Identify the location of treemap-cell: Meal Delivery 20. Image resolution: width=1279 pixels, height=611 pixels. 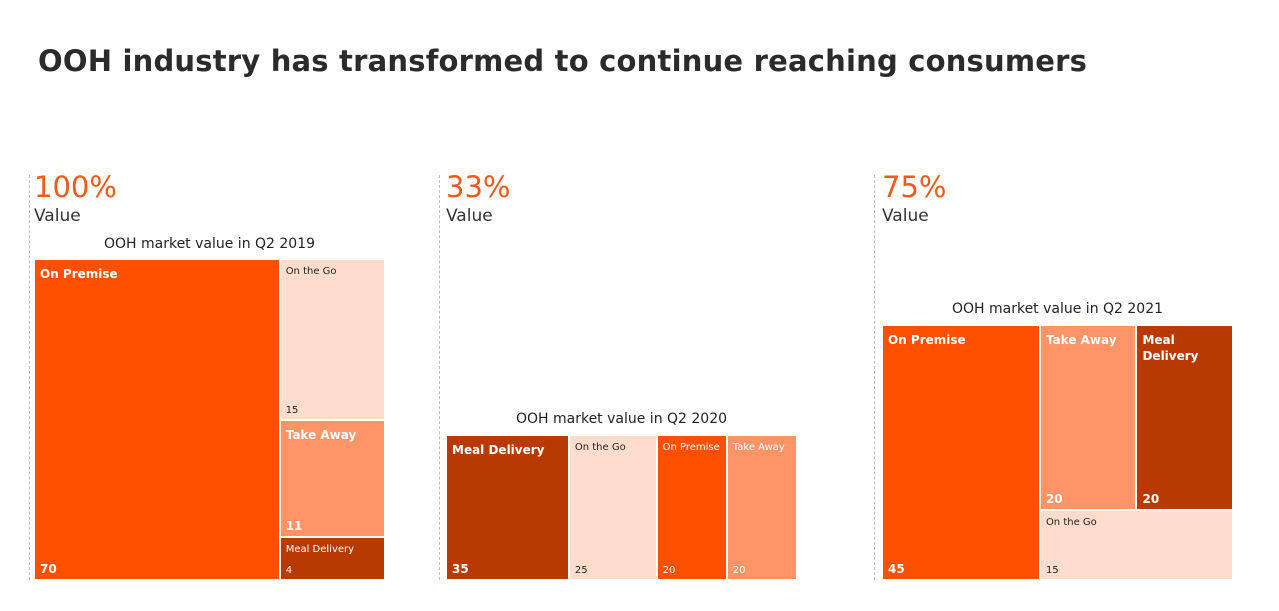
(1184, 418).